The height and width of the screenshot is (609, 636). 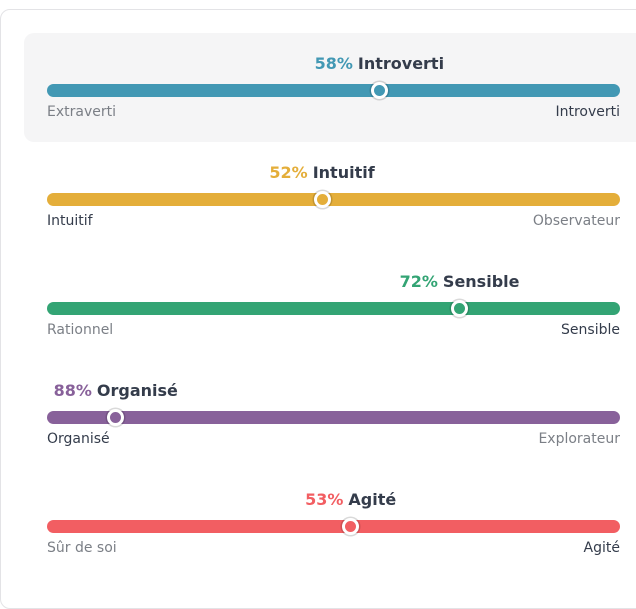 What do you see at coordinates (288, 172) in the screenshot?
I see `percent: 52%` at bounding box center [288, 172].